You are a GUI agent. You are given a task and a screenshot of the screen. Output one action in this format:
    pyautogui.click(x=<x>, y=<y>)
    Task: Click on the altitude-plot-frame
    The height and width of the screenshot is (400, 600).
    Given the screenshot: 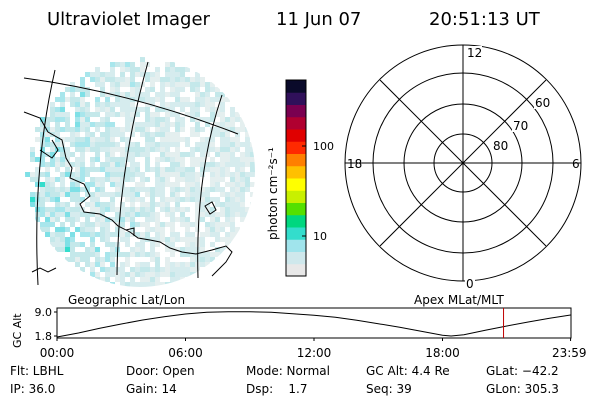 What is the action you would take?
    pyautogui.click(x=314, y=323)
    